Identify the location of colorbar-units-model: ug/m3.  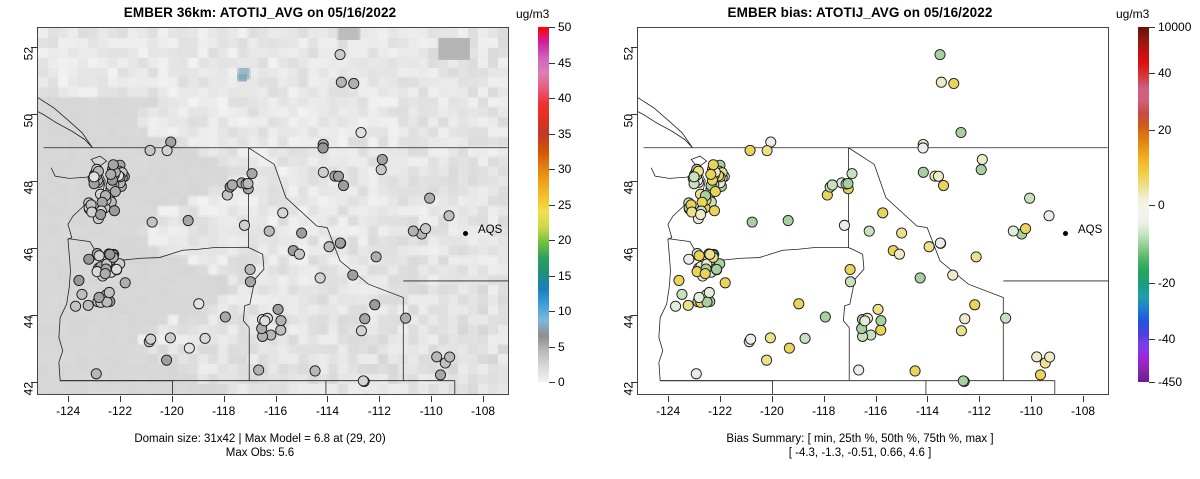
(533, 14).